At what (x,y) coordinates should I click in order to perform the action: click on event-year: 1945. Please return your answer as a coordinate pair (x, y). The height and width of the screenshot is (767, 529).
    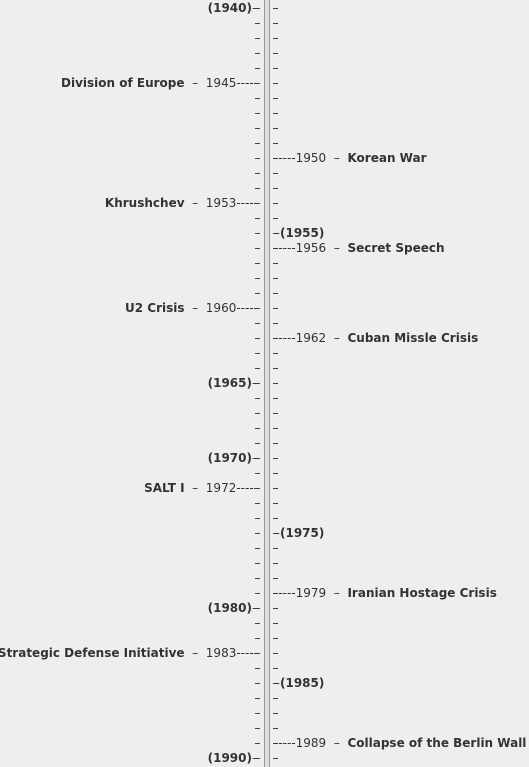
    Looking at the image, I should click on (221, 83).